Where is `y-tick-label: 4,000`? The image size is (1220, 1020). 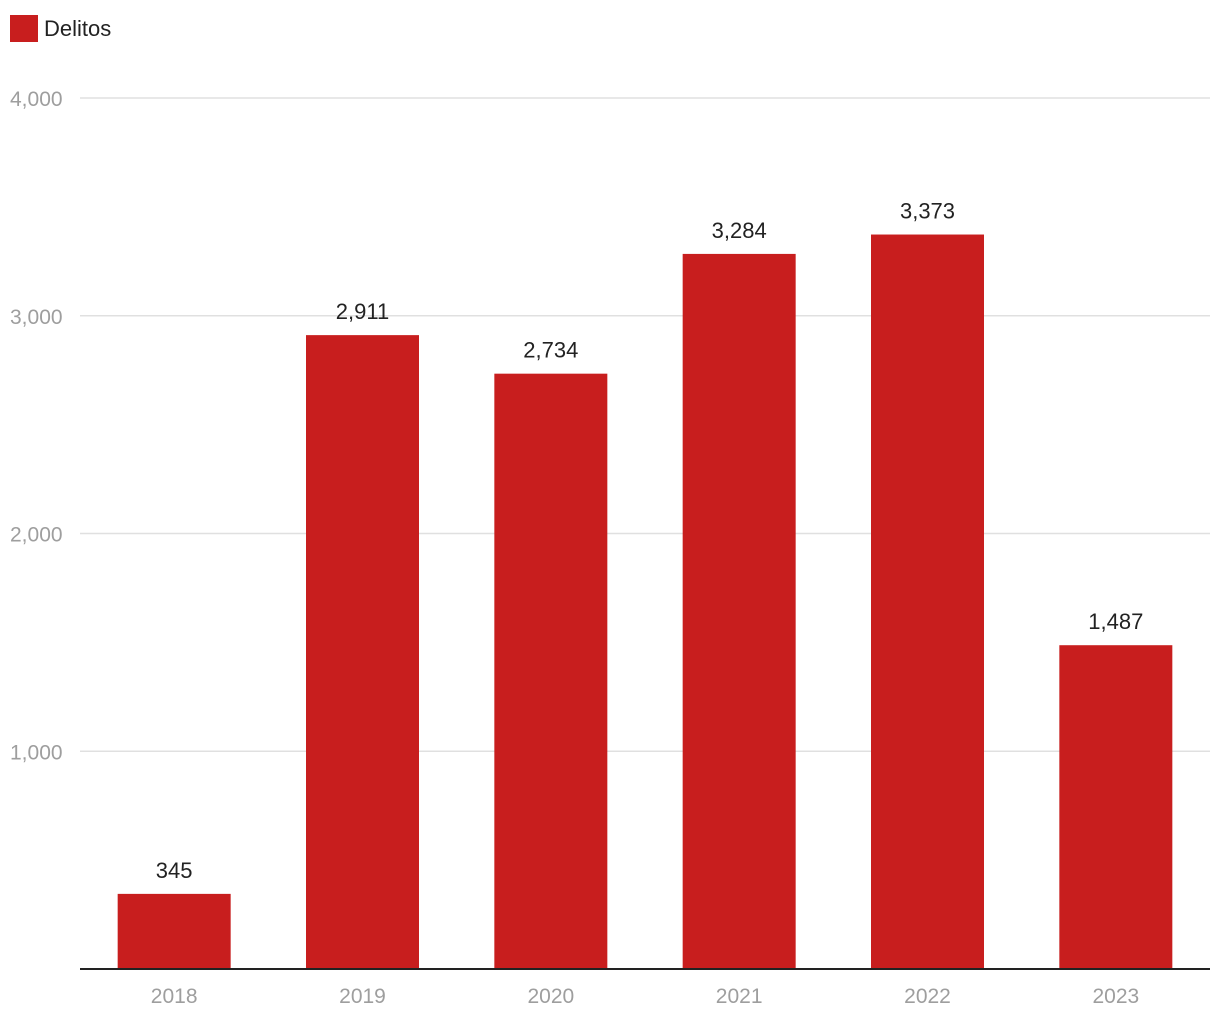 y-tick-label: 4,000 is located at coordinates (36, 99).